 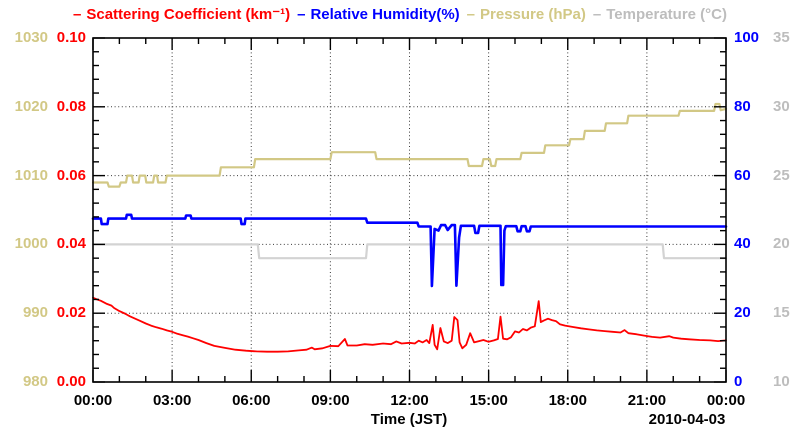 I want to click on x-axis-title: Time (JST), so click(x=409, y=419).